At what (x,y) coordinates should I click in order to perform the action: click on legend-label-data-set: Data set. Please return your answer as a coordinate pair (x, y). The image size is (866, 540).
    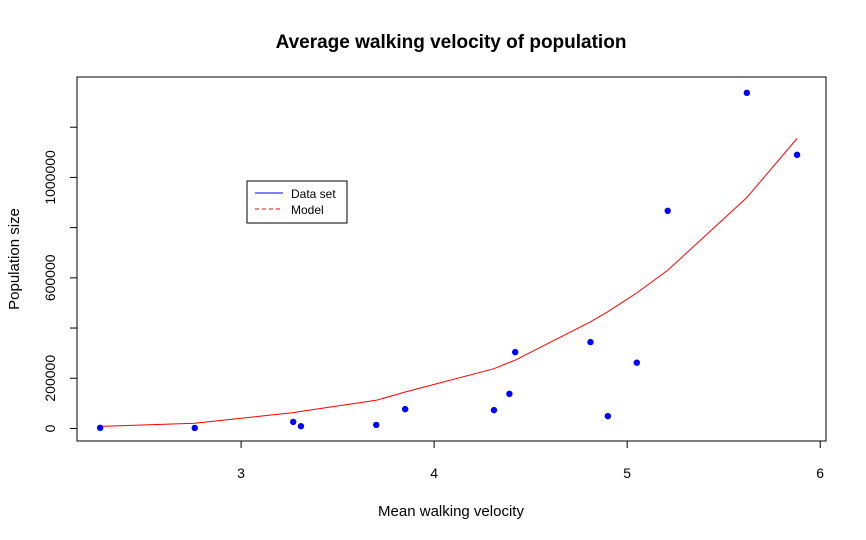
    Looking at the image, I should click on (313, 194).